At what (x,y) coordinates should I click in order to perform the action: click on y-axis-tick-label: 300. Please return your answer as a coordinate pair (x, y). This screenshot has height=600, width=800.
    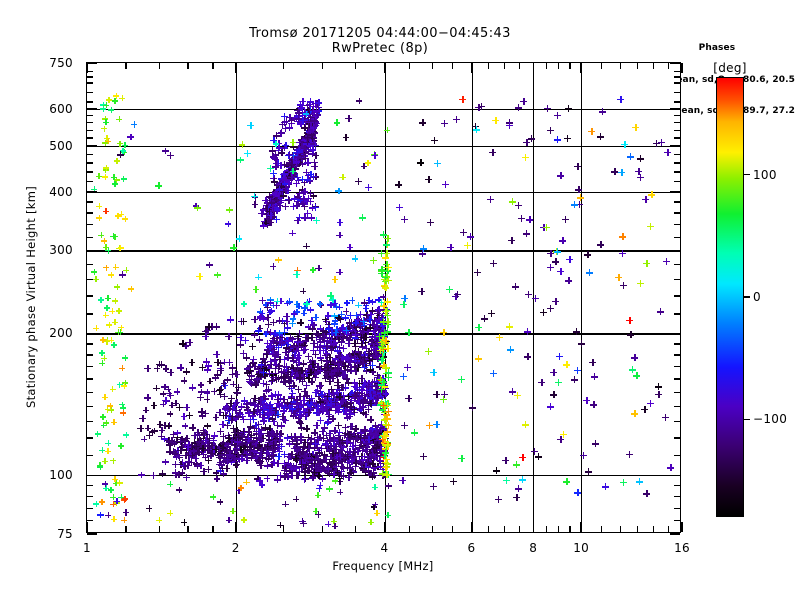
    Looking at the image, I should click on (61, 250).